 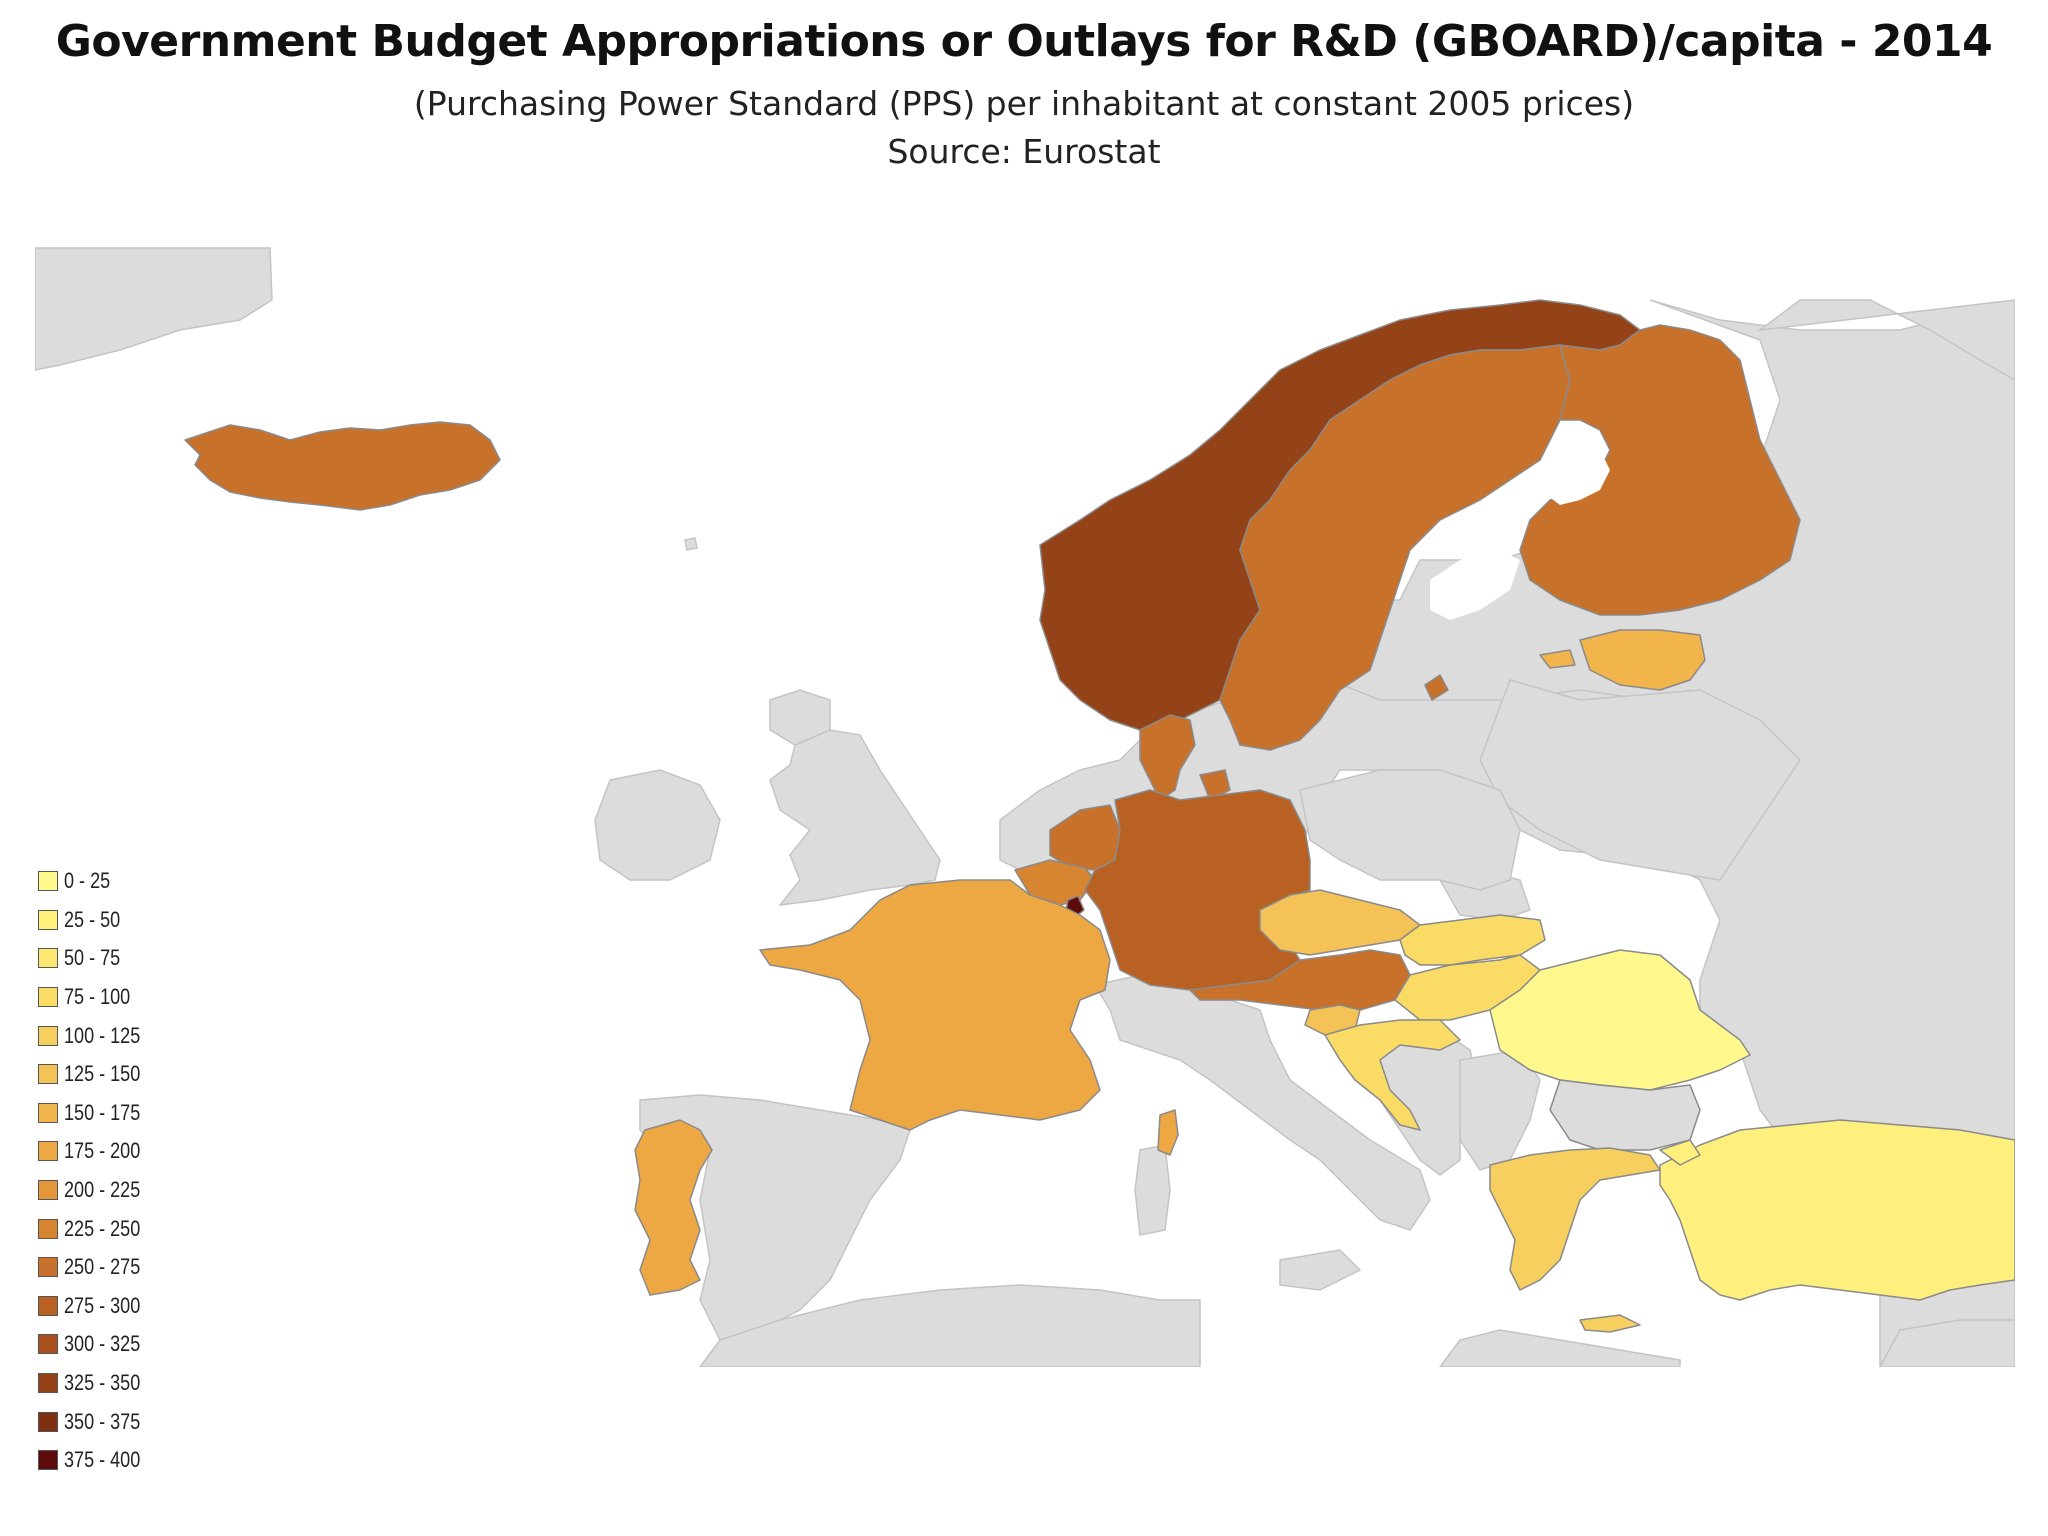 I want to click on crete, so click(x=1610, y=1323).